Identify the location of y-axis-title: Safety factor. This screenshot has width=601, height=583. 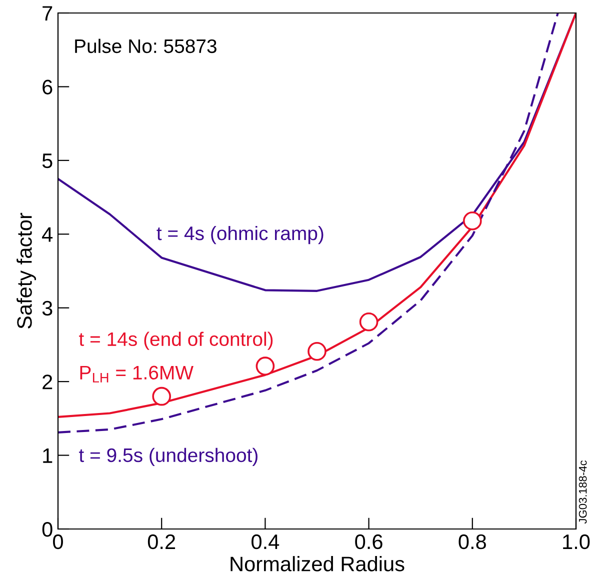
(26, 270).